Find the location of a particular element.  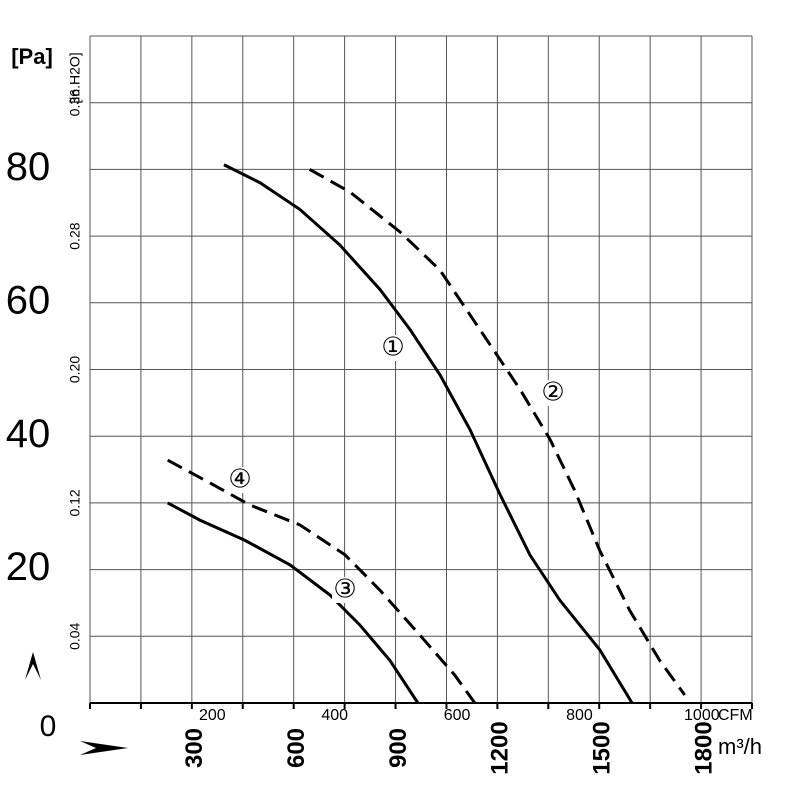

x2-tick-label: 1500 is located at coordinates (602, 747).